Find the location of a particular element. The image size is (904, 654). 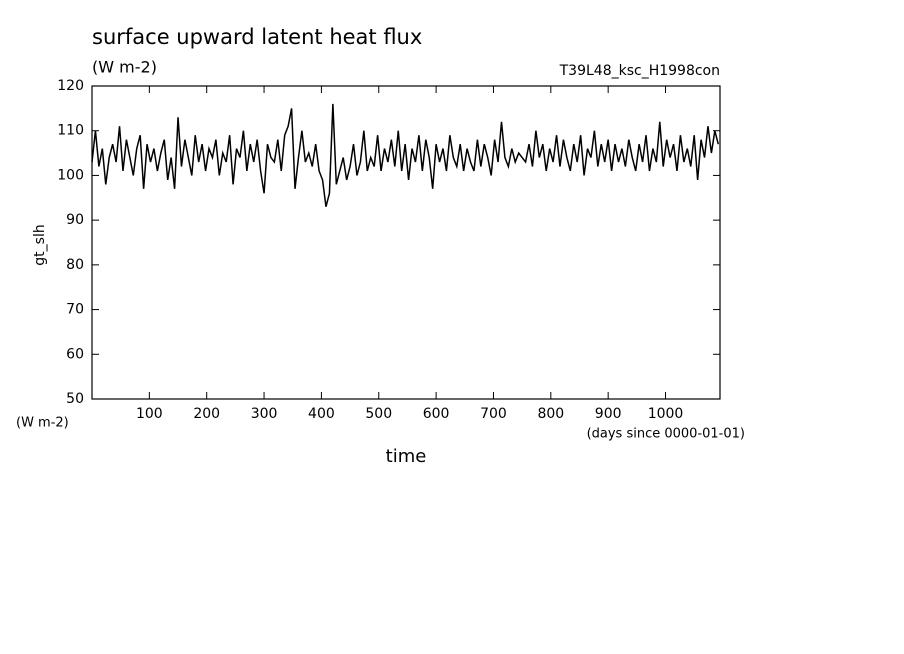

x-tick-label: 800 is located at coordinates (550, 414).